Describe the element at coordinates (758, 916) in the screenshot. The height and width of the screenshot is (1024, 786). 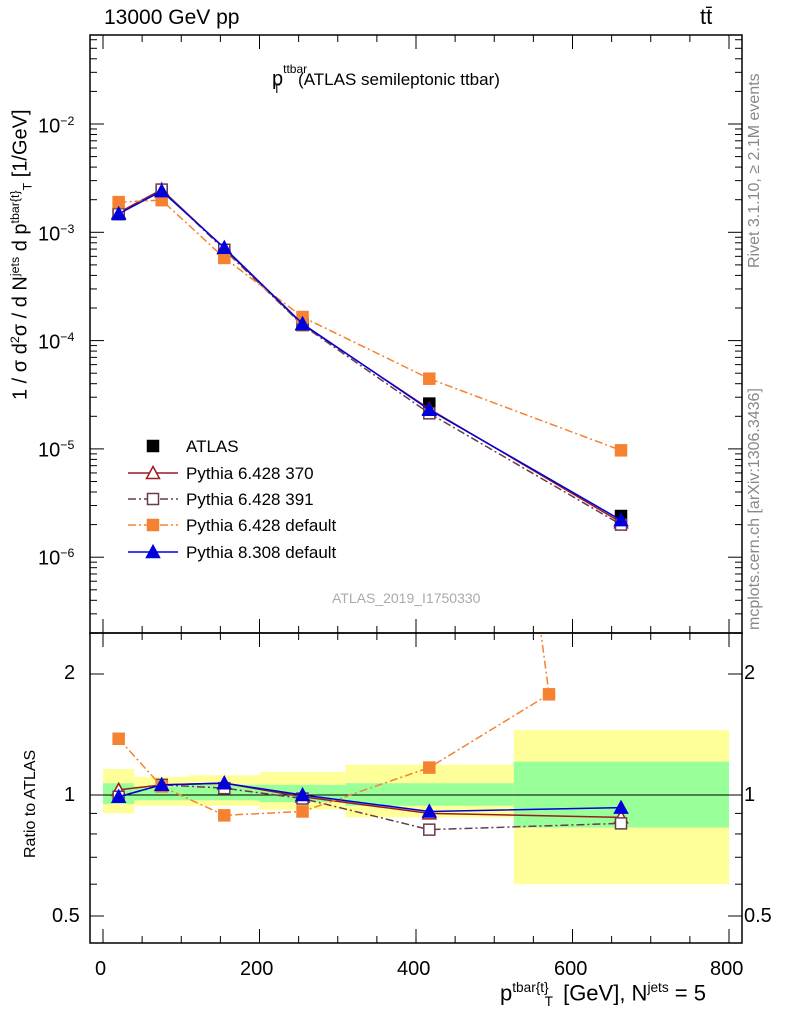
I see `ratio-y-tick-label-right: 0.5` at that location.